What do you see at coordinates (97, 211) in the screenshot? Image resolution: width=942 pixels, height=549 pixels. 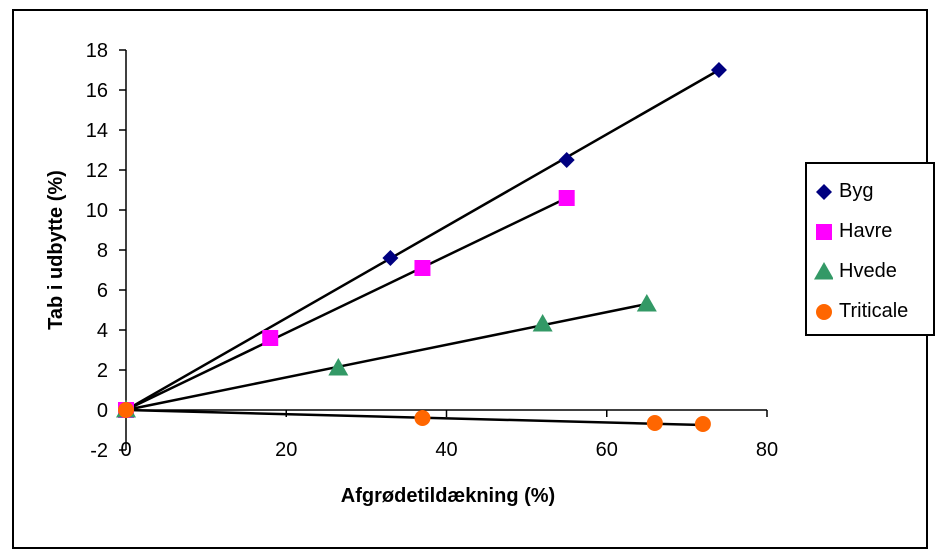 I see `y-tick-label: 10` at bounding box center [97, 211].